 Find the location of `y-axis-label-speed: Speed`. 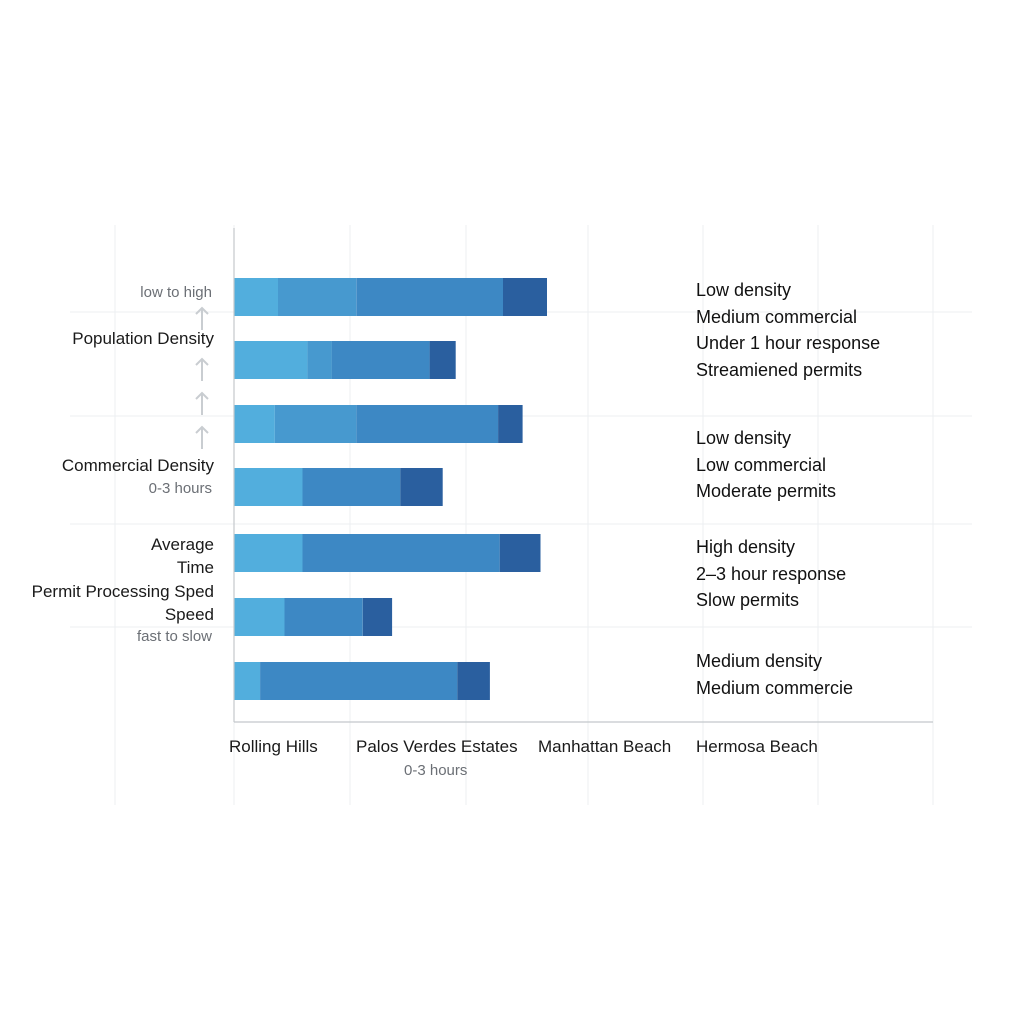

y-axis-label-speed: Speed is located at coordinates (189, 614).